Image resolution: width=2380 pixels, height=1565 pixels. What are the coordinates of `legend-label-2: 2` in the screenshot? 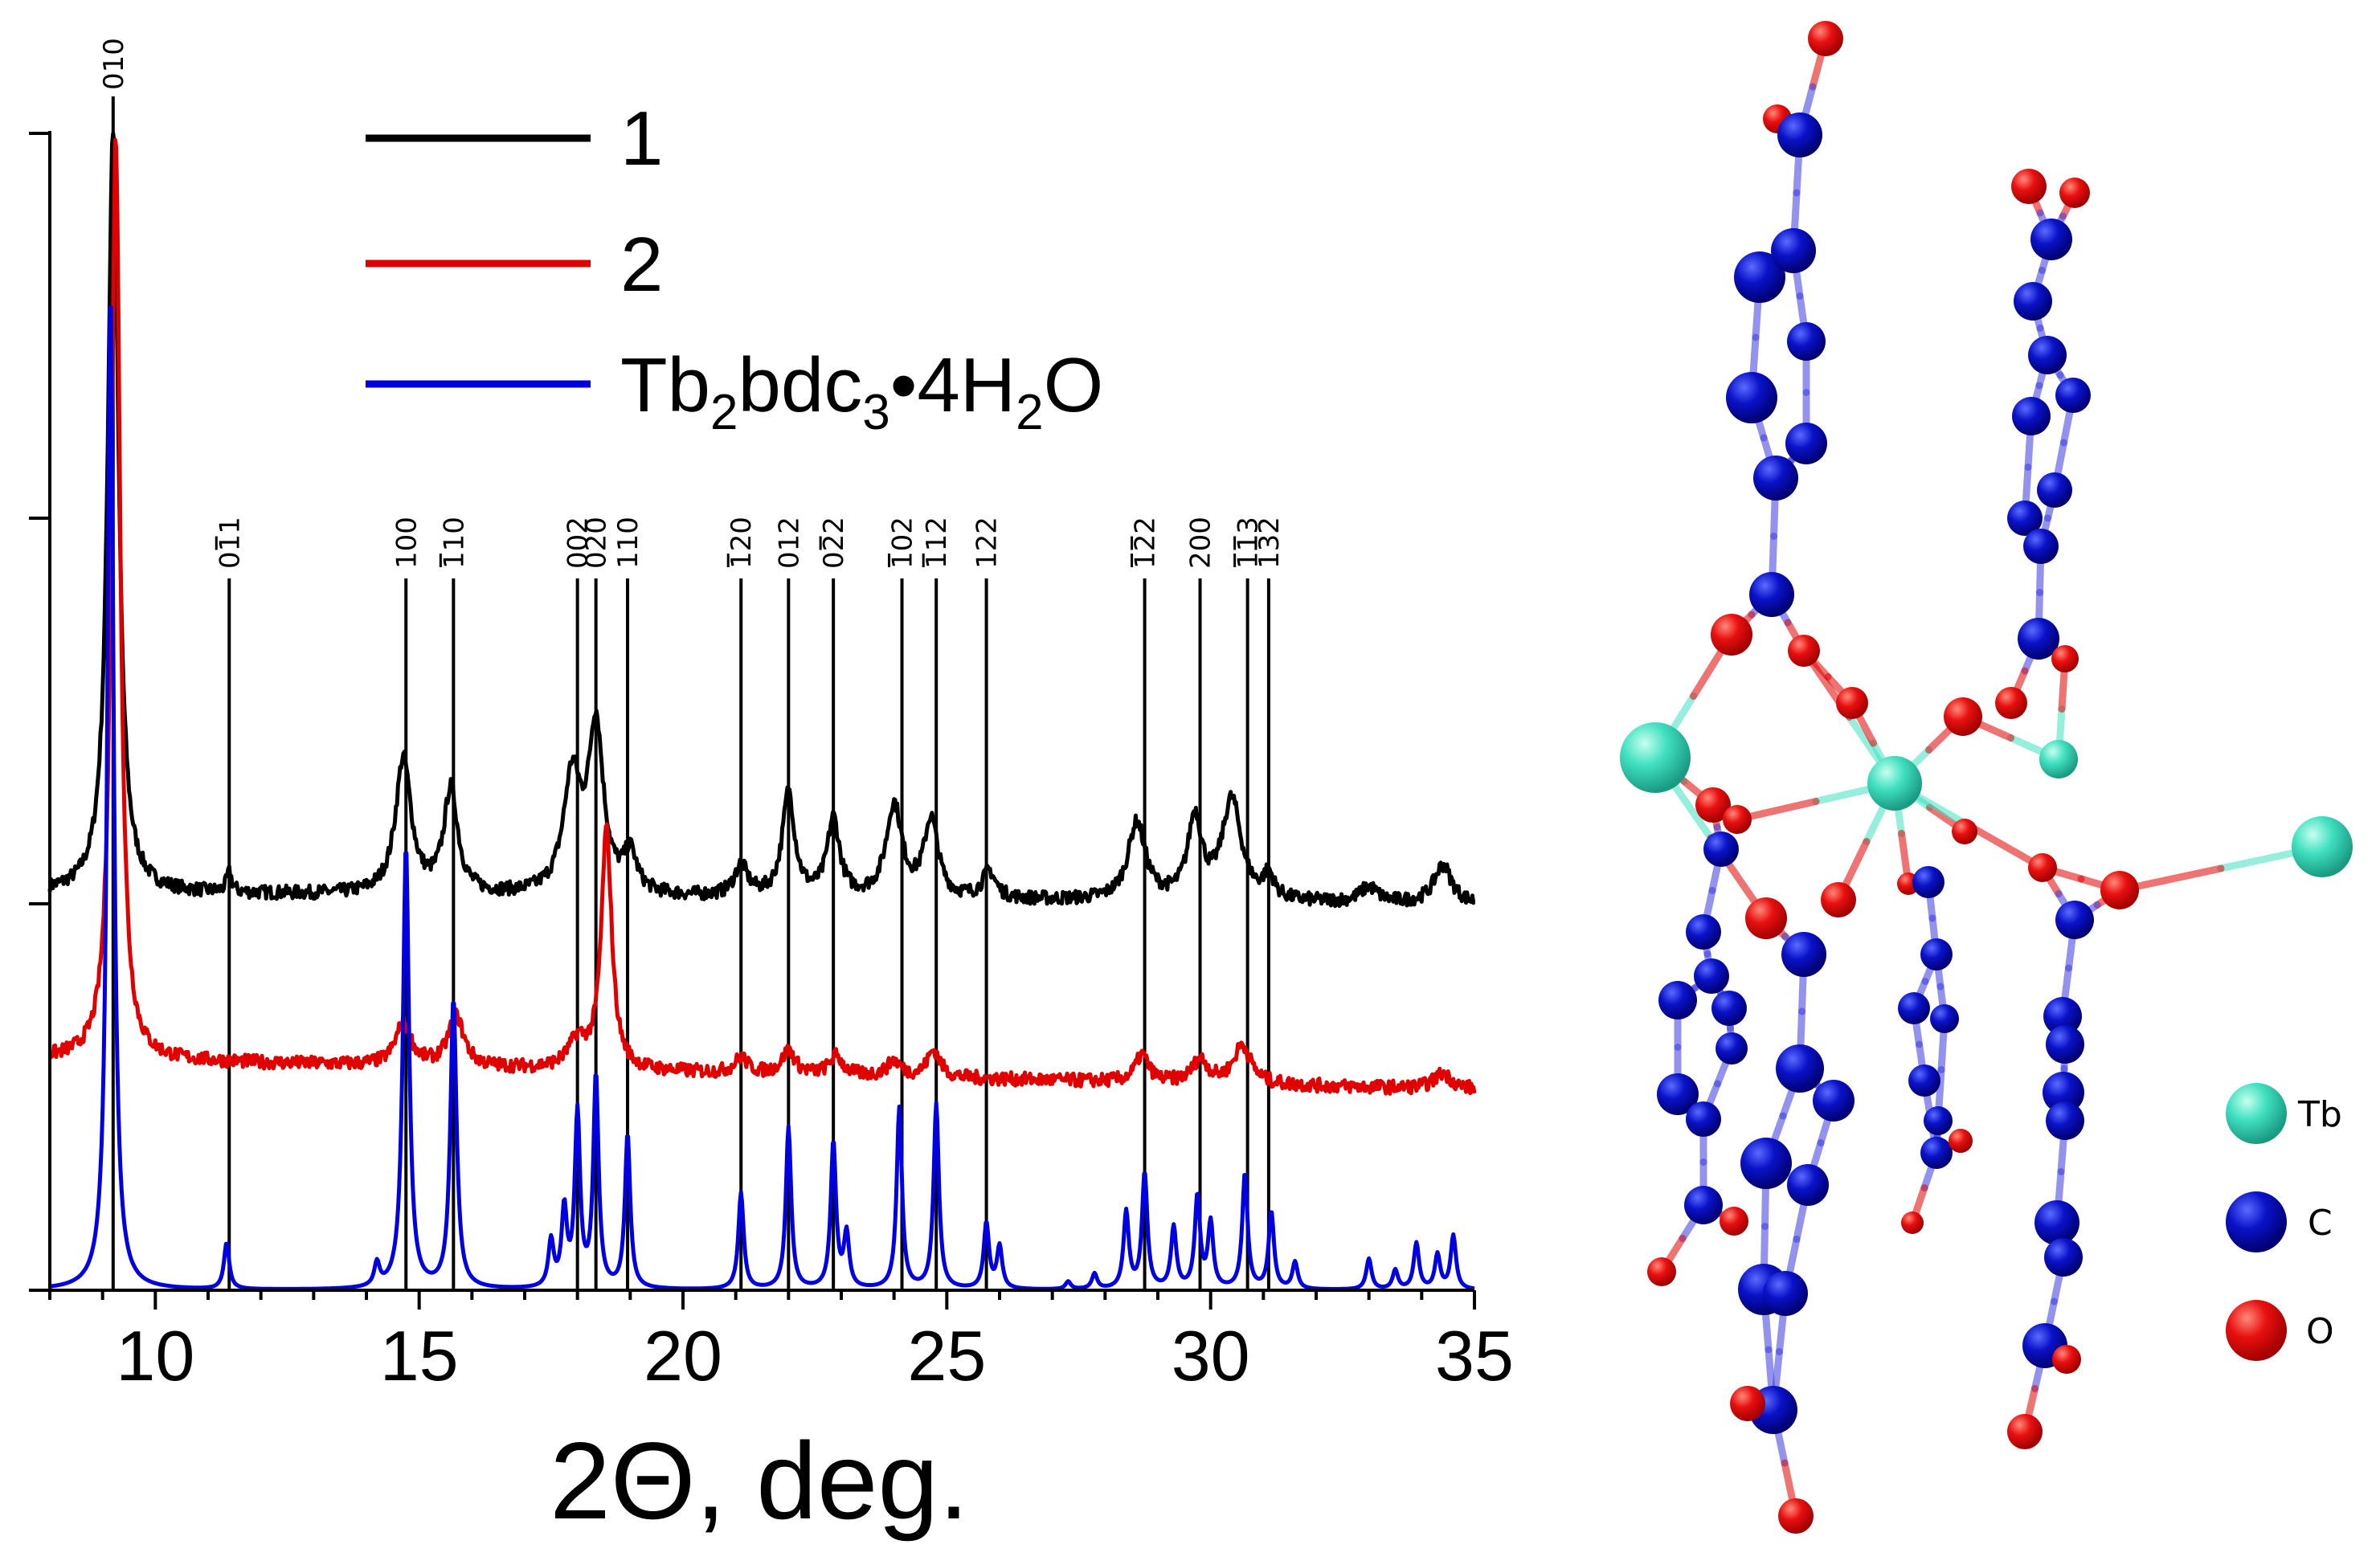 It's located at (641, 265).